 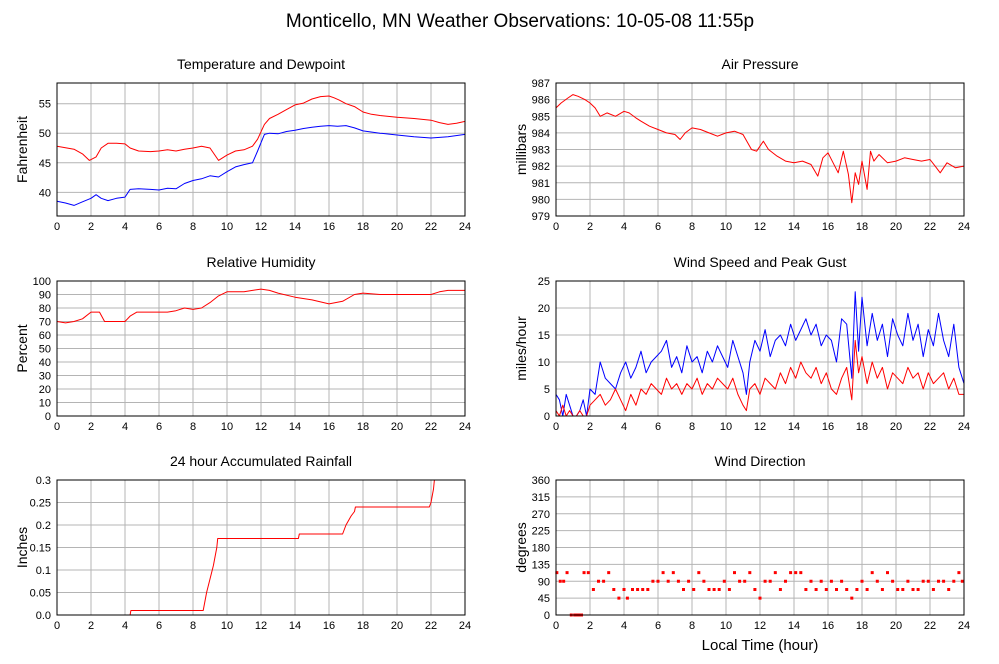 I want to click on y-tick-label: 55, so click(x=45, y=105).